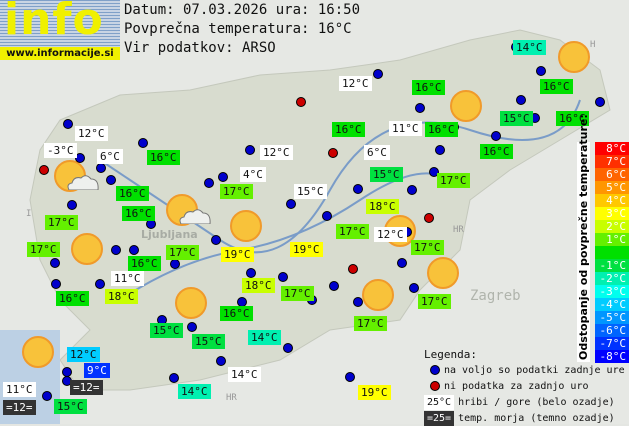 This screenshot has height=426, width=629. I want to click on scale-step: -5°C, so click(612, 317).